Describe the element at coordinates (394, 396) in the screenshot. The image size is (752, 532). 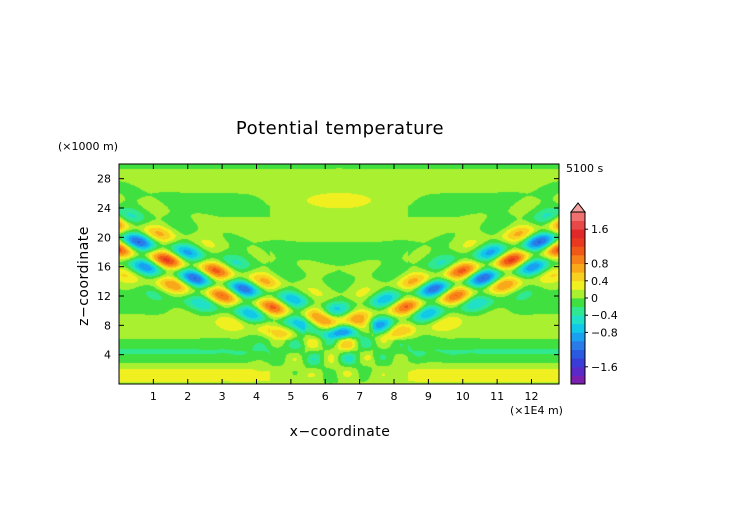
I see `x-tick-label: 8` at that location.